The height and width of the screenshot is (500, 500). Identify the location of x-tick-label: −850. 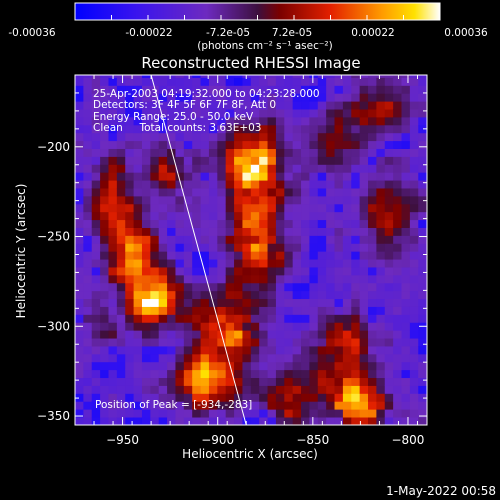
(312, 440).